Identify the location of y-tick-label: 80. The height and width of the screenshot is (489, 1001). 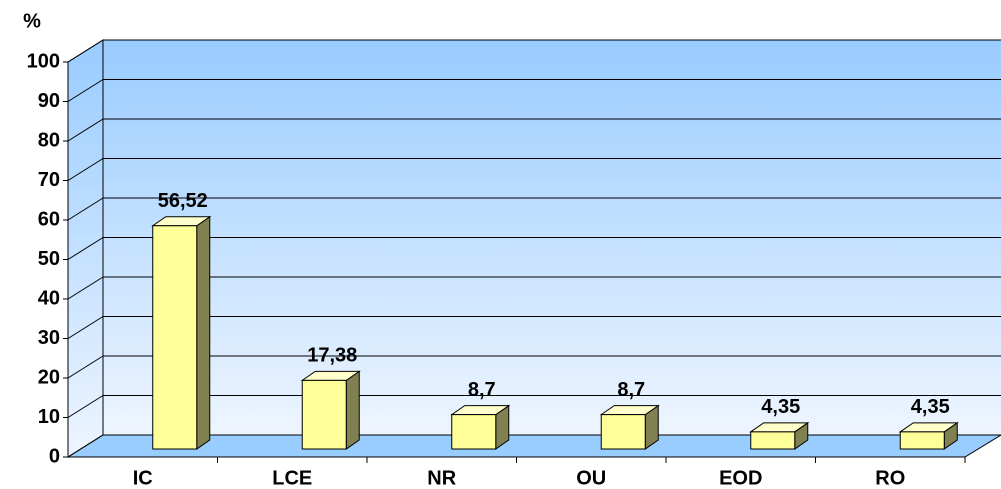
(49, 140).